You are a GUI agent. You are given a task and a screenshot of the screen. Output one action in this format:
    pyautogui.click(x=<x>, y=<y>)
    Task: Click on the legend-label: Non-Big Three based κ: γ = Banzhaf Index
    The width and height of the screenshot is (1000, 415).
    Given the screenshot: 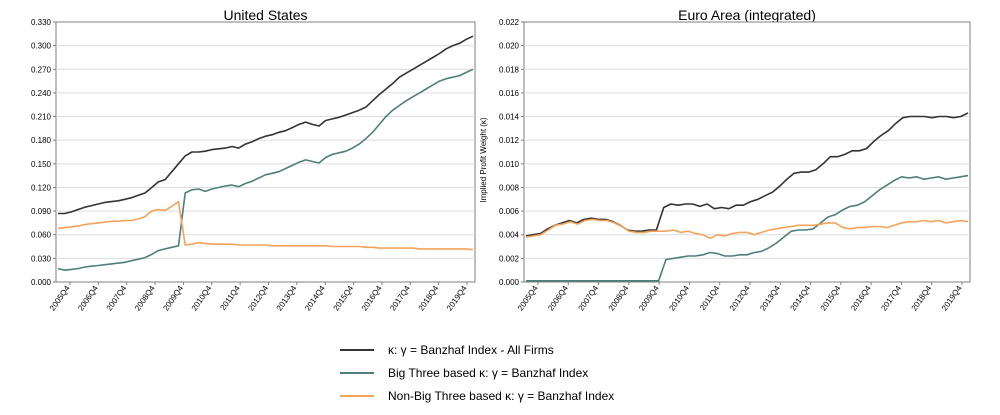 What is the action you would take?
    pyautogui.click(x=501, y=396)
    